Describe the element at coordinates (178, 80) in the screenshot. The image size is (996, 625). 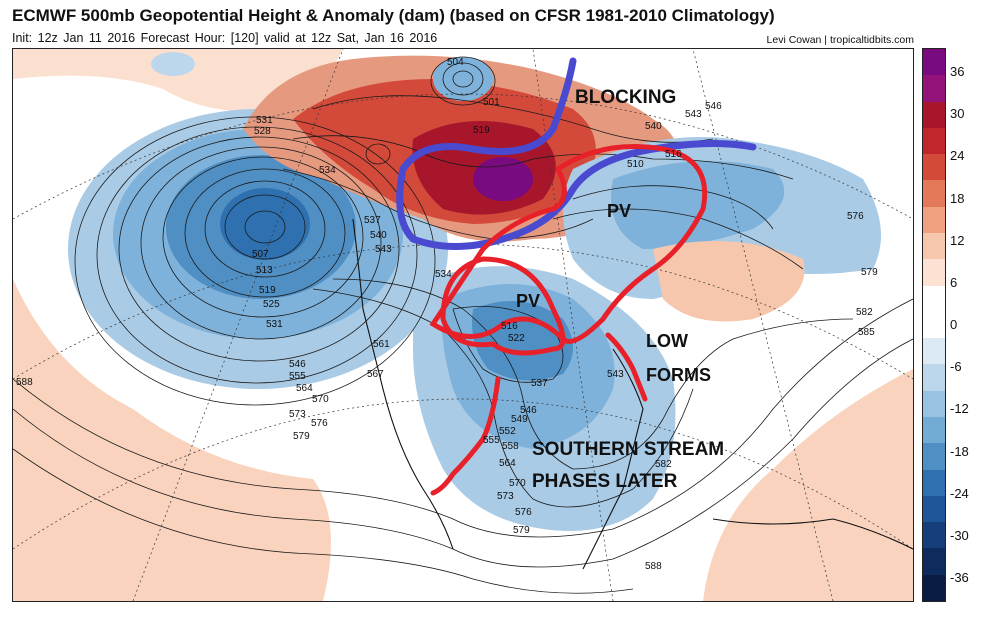
I see `anomaly-positive-top-left` at that location.